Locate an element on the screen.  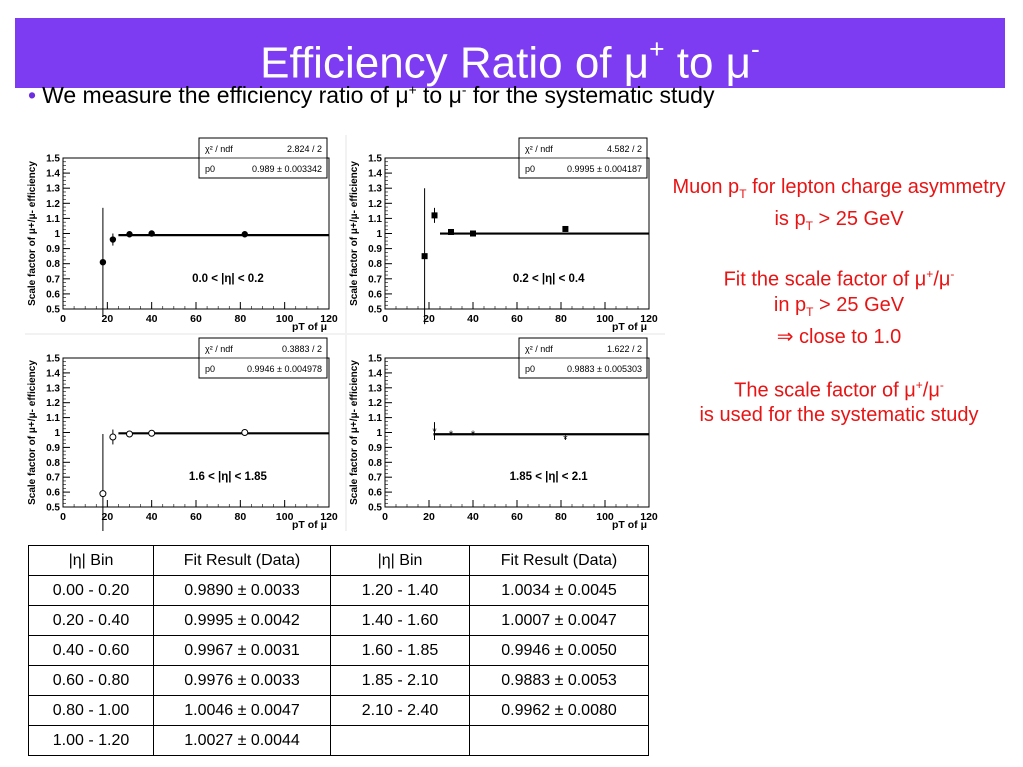
table-cell: 0.9967 ± 0.0031 is located at coordinates (242, 650).